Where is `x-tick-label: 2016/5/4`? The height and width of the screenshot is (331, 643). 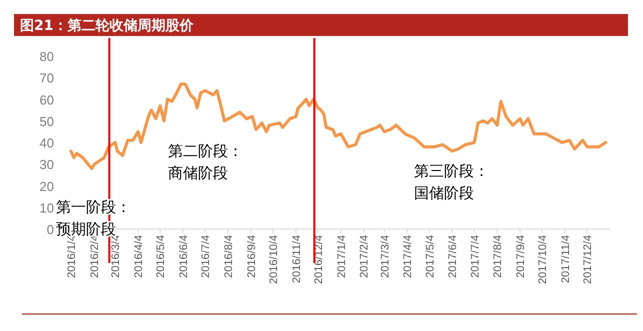
x-tick-label: 2016/5/4 is located at coordinates (161, 256).